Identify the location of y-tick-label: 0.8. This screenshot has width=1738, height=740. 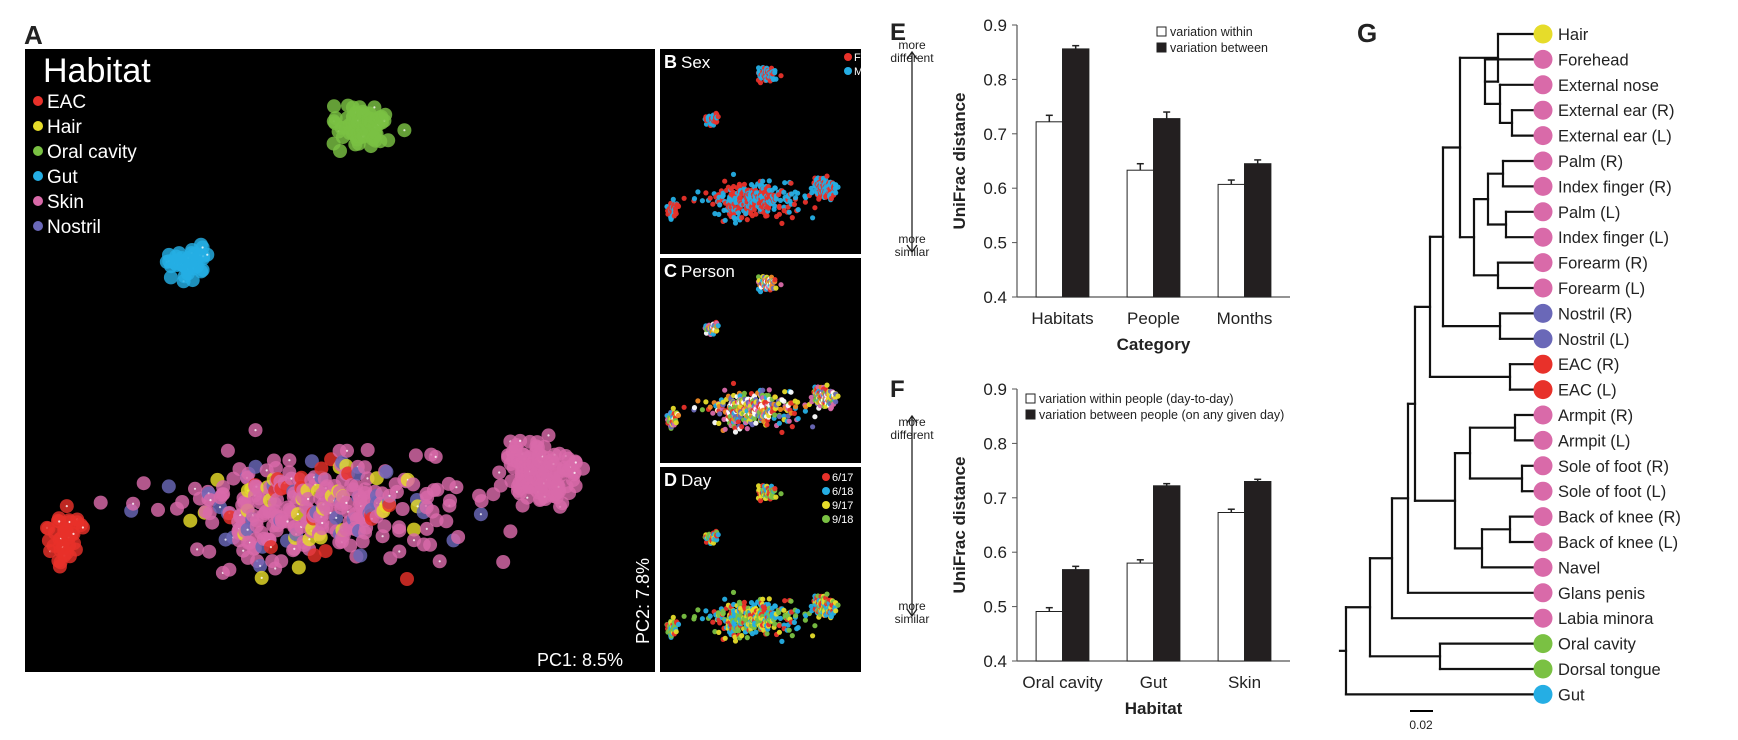
(995, 79).